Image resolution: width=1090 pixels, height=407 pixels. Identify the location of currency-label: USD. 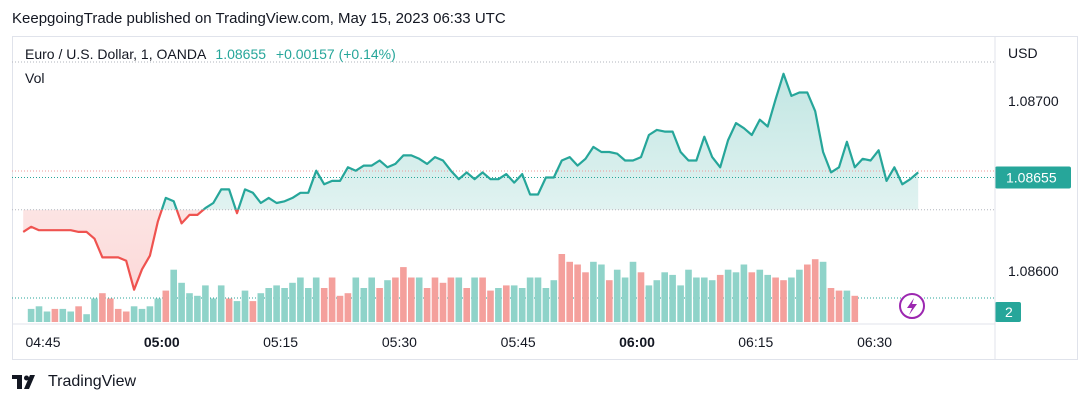
(1023, 53).